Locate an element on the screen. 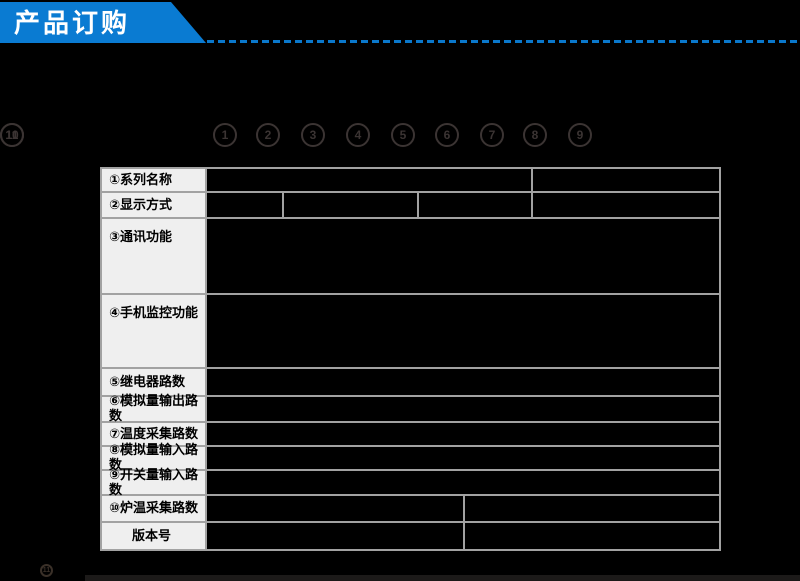 The width and height of the screenshot is (800, 581). table-row-analog-output: ⑥模拟量输出路数 is located at coordinates (410, 408).